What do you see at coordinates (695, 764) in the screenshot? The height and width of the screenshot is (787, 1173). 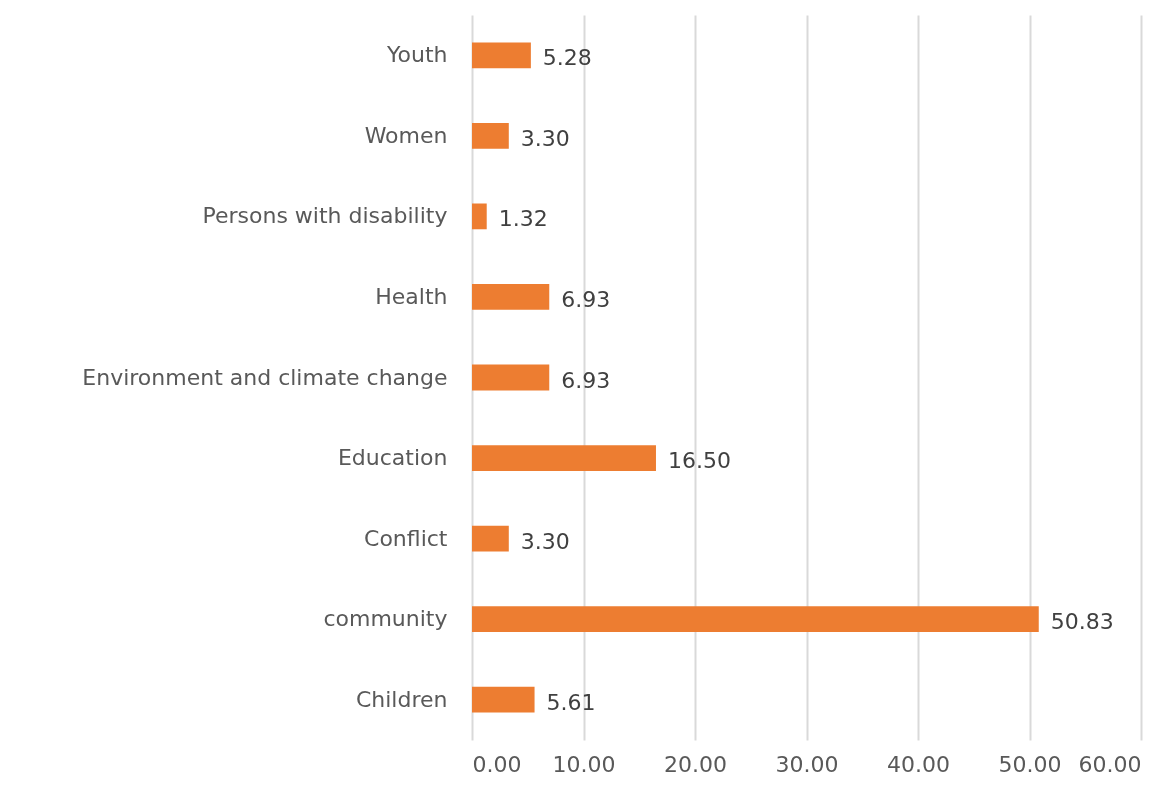 I see `x-tick-label: 20.00` at bounding box center [695, 764].